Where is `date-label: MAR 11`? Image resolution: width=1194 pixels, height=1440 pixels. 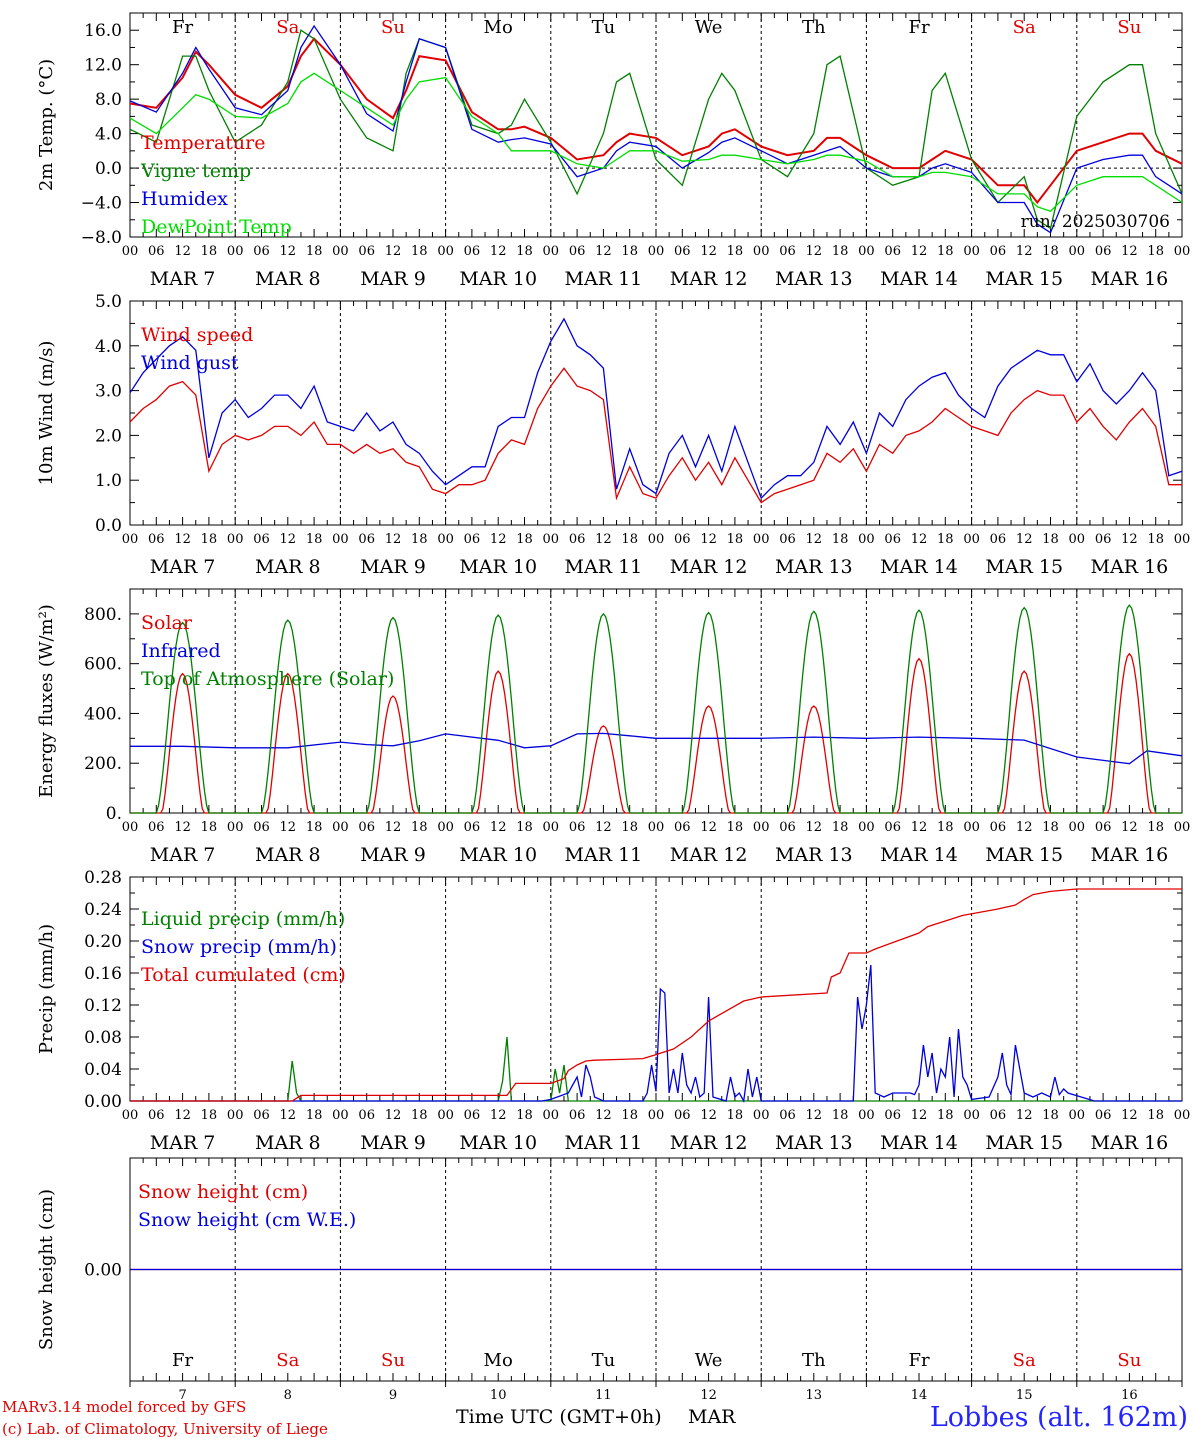
date-label: MAR 11 is located at coordinates (604, 279).